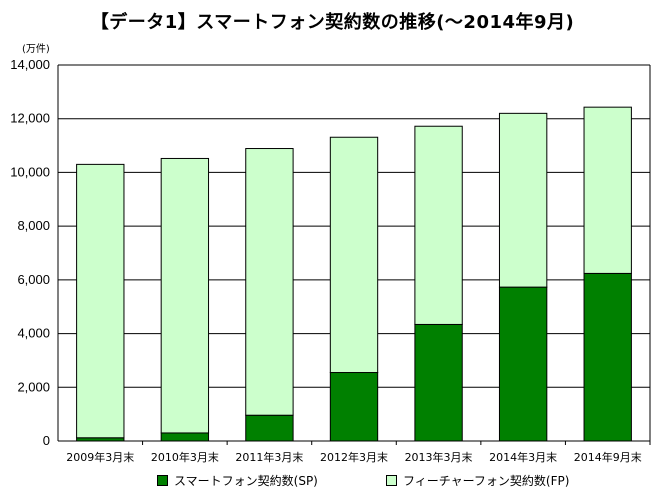 The image size is (665, 499). Describe the element at coordinates (269, 457) in the screenshot. I see `x-category-label: 2011年3月末` at that location.